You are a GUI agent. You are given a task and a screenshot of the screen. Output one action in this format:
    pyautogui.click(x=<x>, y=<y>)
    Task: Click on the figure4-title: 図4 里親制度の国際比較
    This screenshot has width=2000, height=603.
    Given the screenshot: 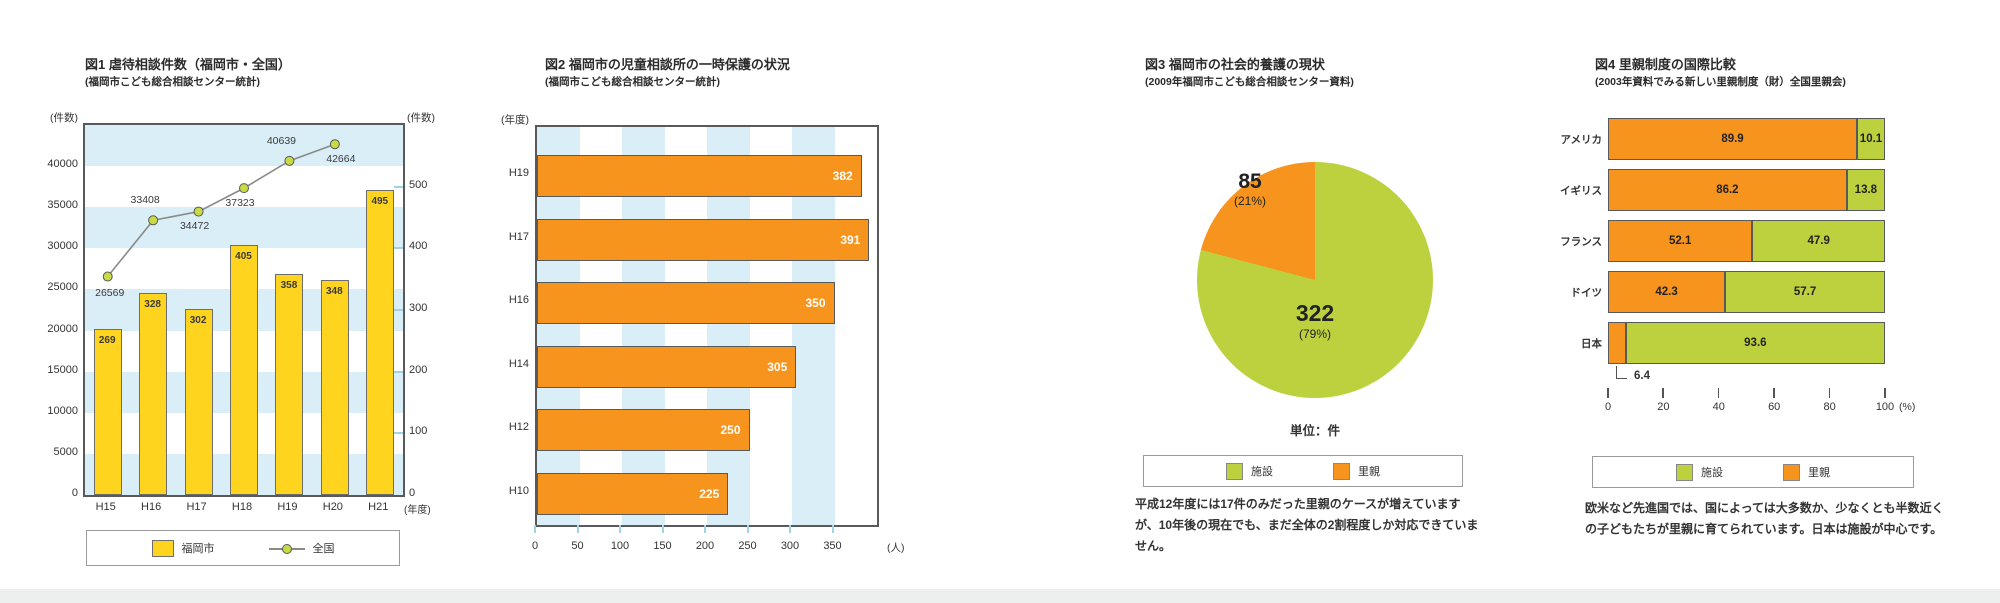 What is the action you would take?
    pyautogui.click(x=1665, y=64)
    